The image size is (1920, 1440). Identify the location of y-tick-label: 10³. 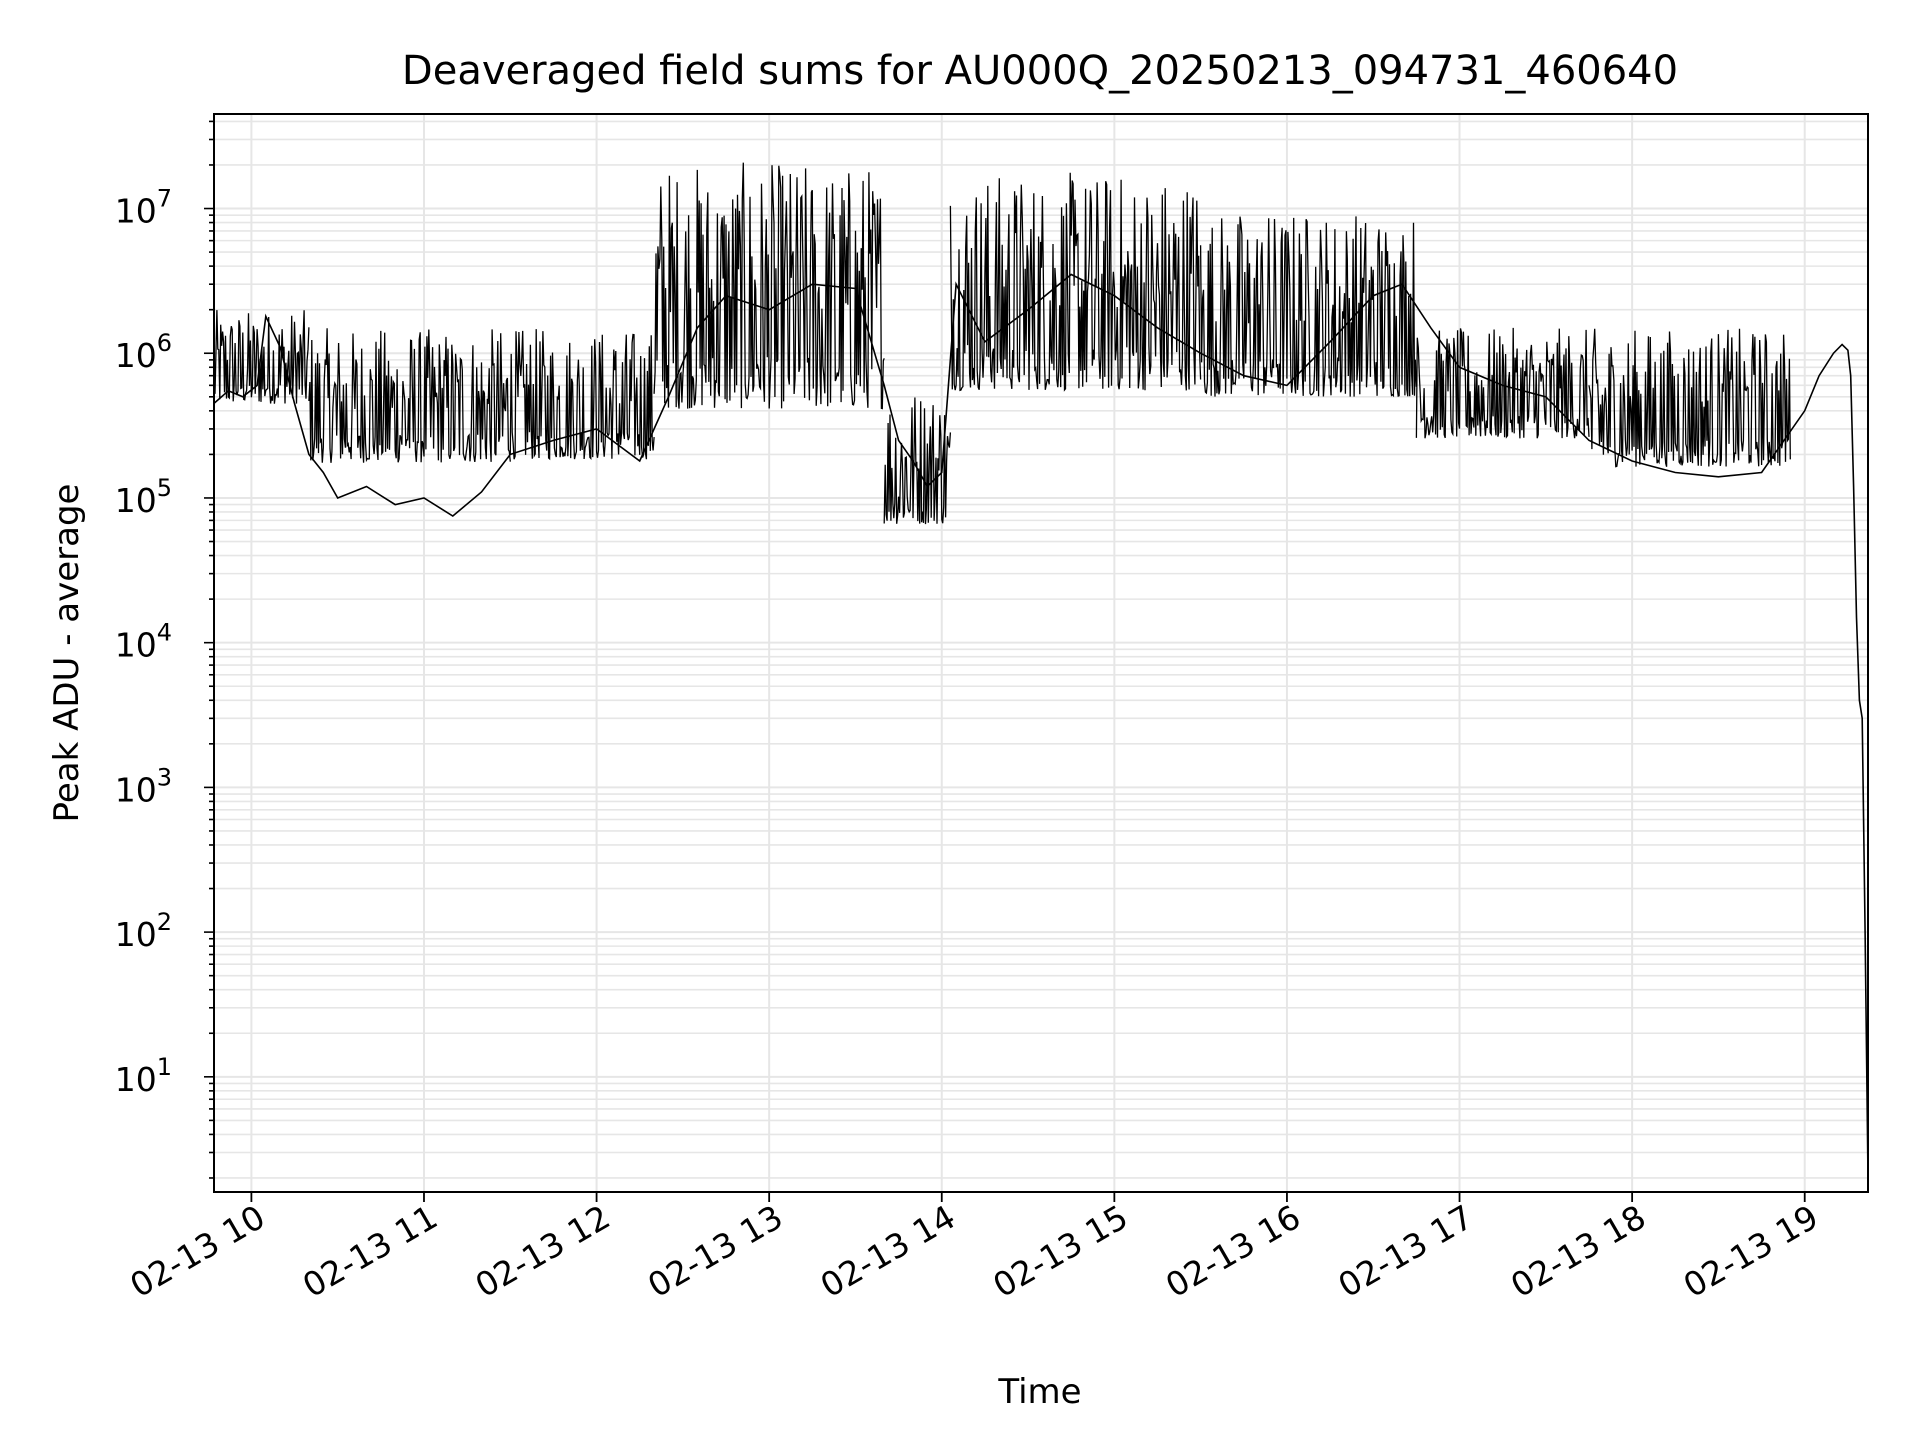
(143, 786).